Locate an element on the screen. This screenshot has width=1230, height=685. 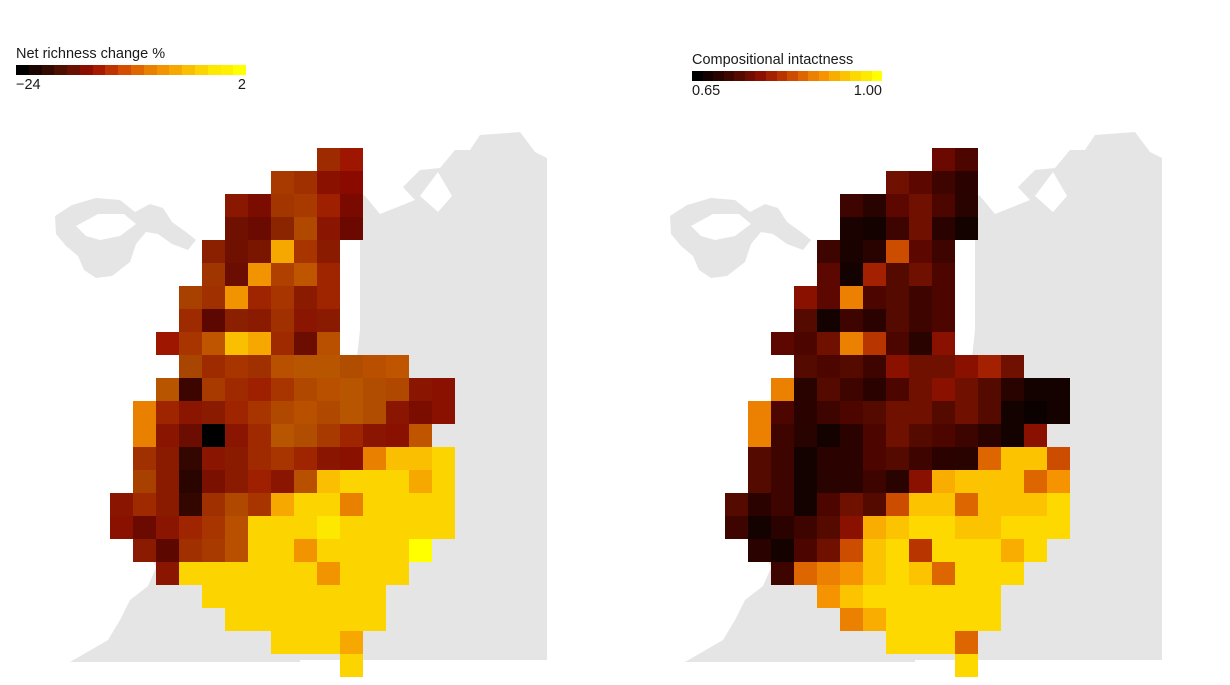
legend-colorbar-right is located at coordinates (787, 76).